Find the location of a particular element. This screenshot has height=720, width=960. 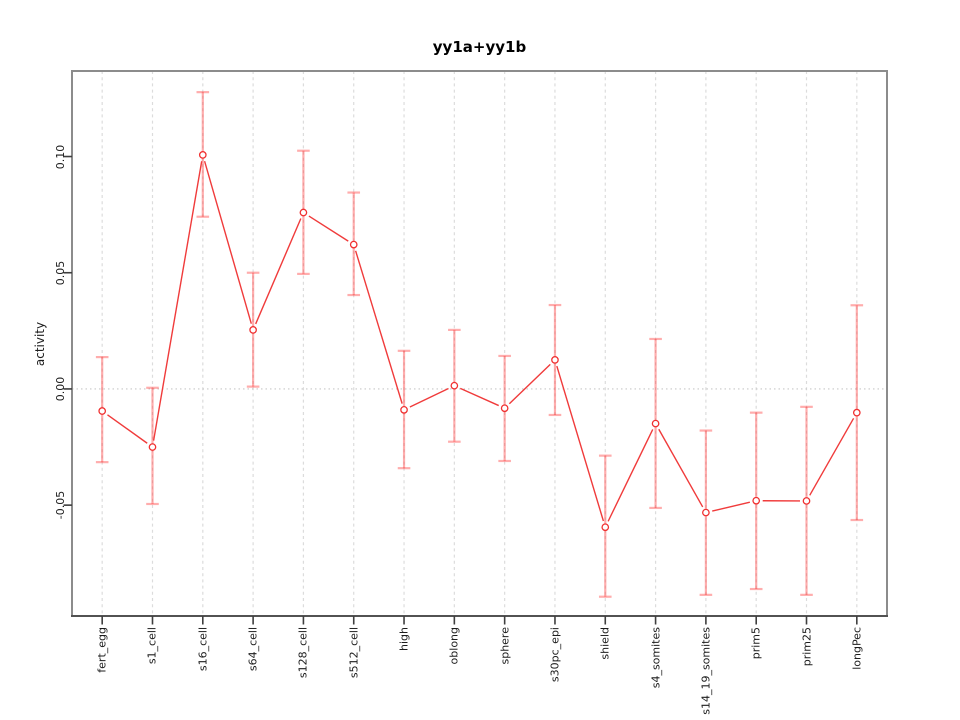

y-axis-title: activity is located at coordinates (40, 343).